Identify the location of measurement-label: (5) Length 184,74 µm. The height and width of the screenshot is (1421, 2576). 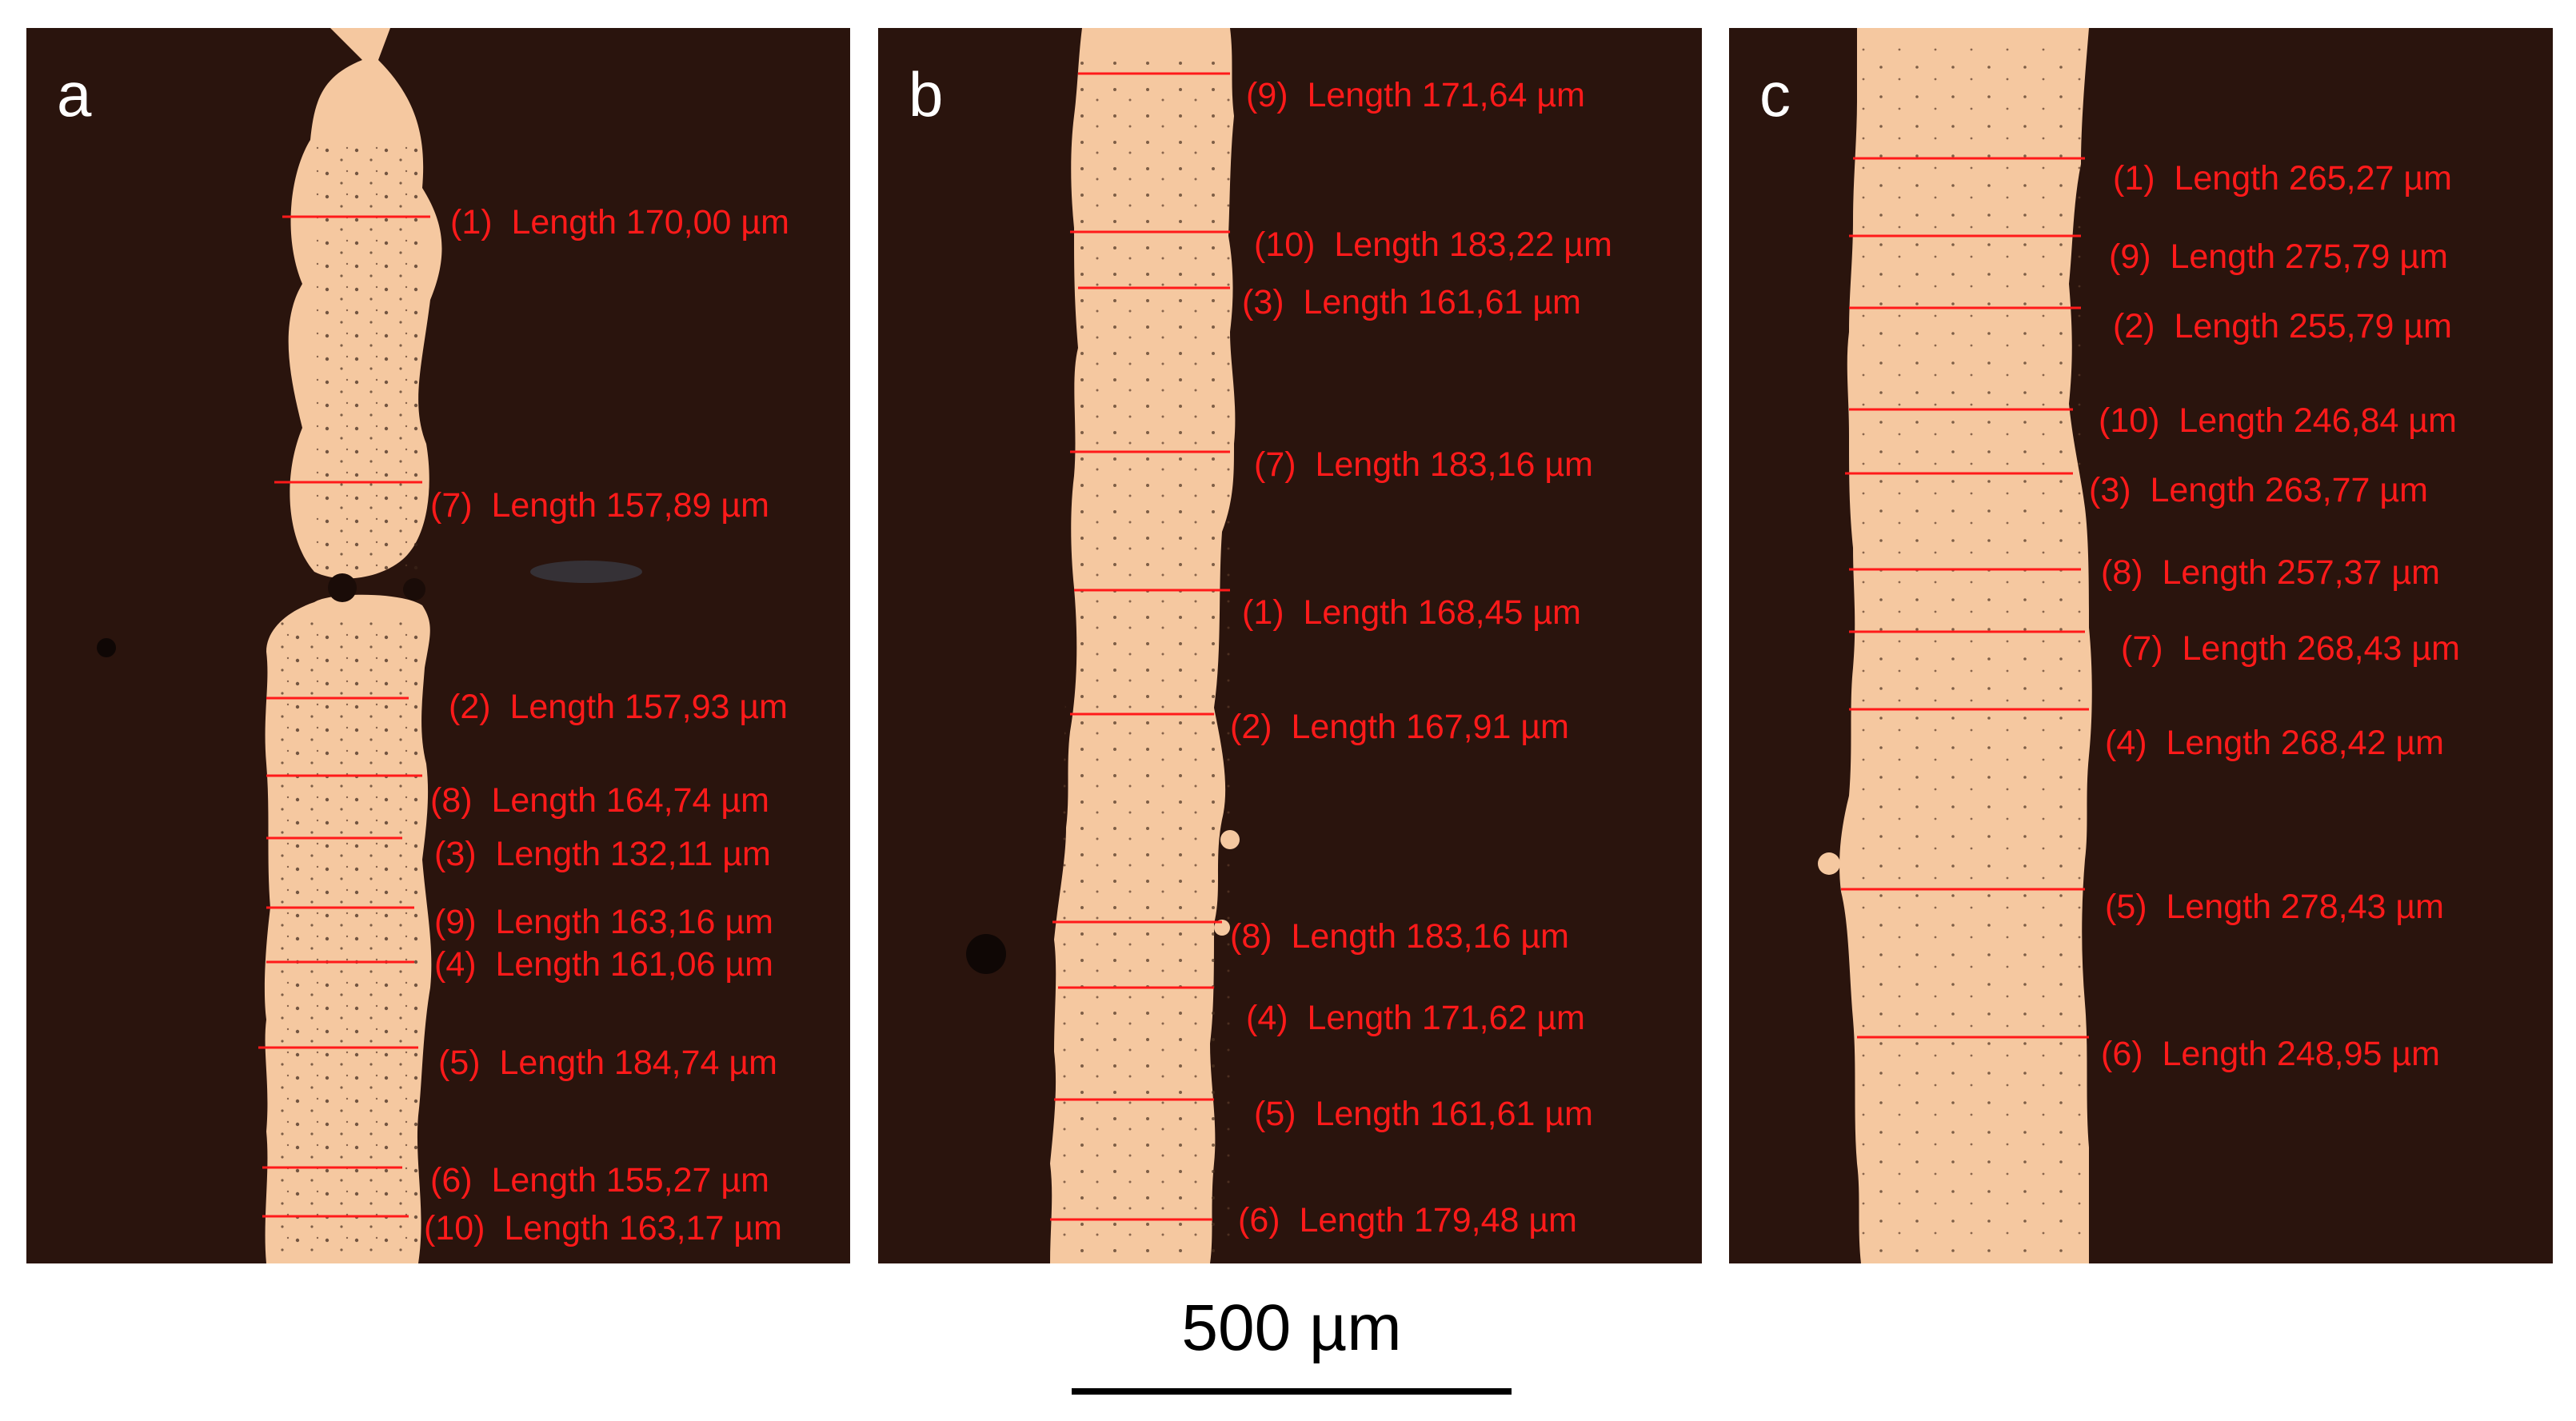
(607, 1063).